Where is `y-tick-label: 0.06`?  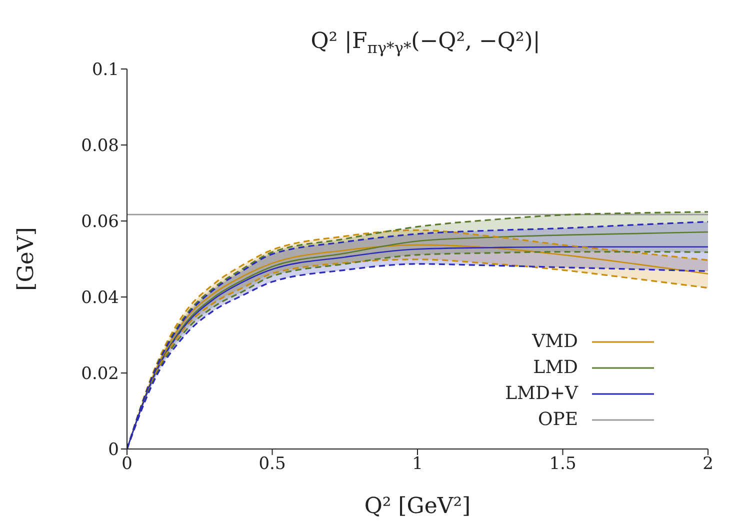 y-tick-label: 0.06 is located at coordinates (100, 222).